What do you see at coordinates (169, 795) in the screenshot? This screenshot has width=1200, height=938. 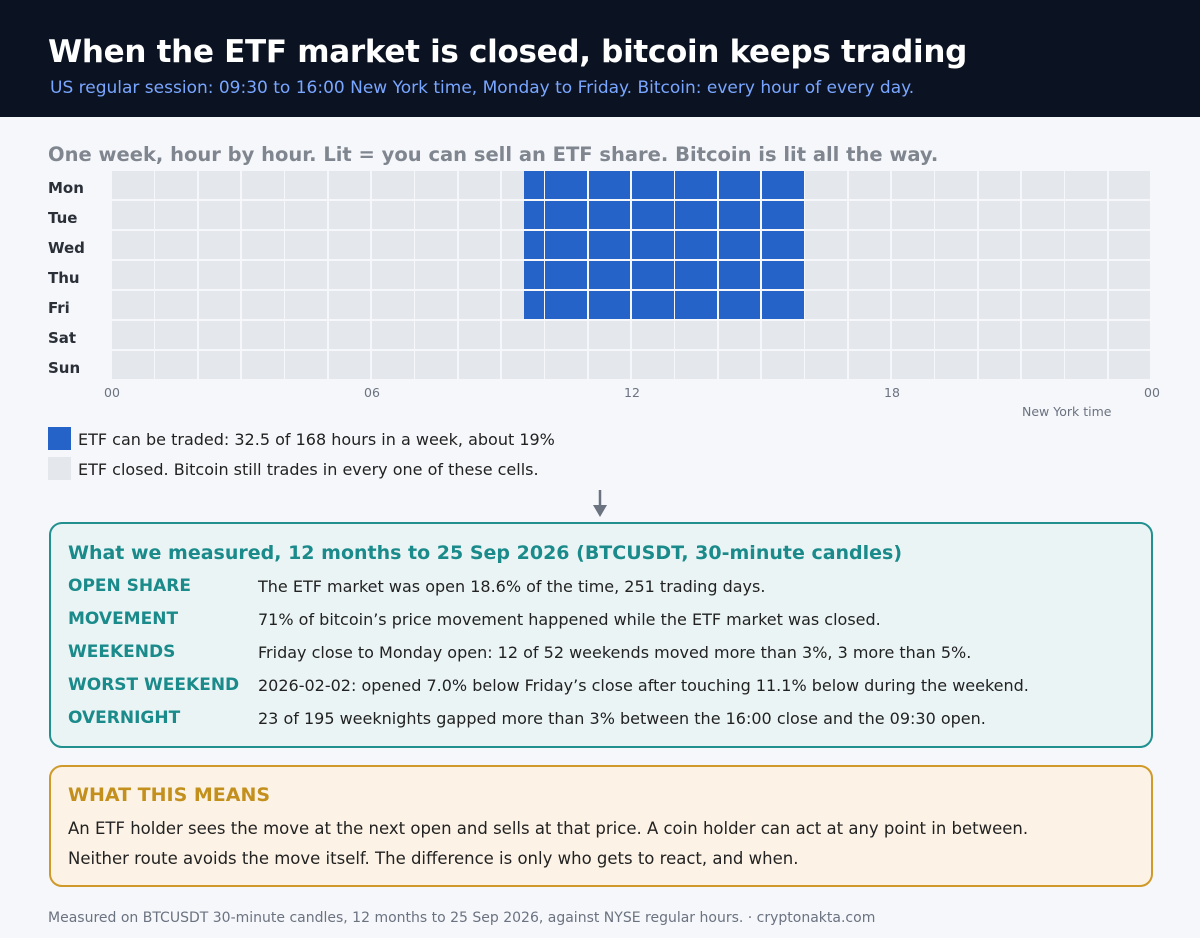 I see `means-title: WHAT THIS MEANS` at bounding box center [169, 795].